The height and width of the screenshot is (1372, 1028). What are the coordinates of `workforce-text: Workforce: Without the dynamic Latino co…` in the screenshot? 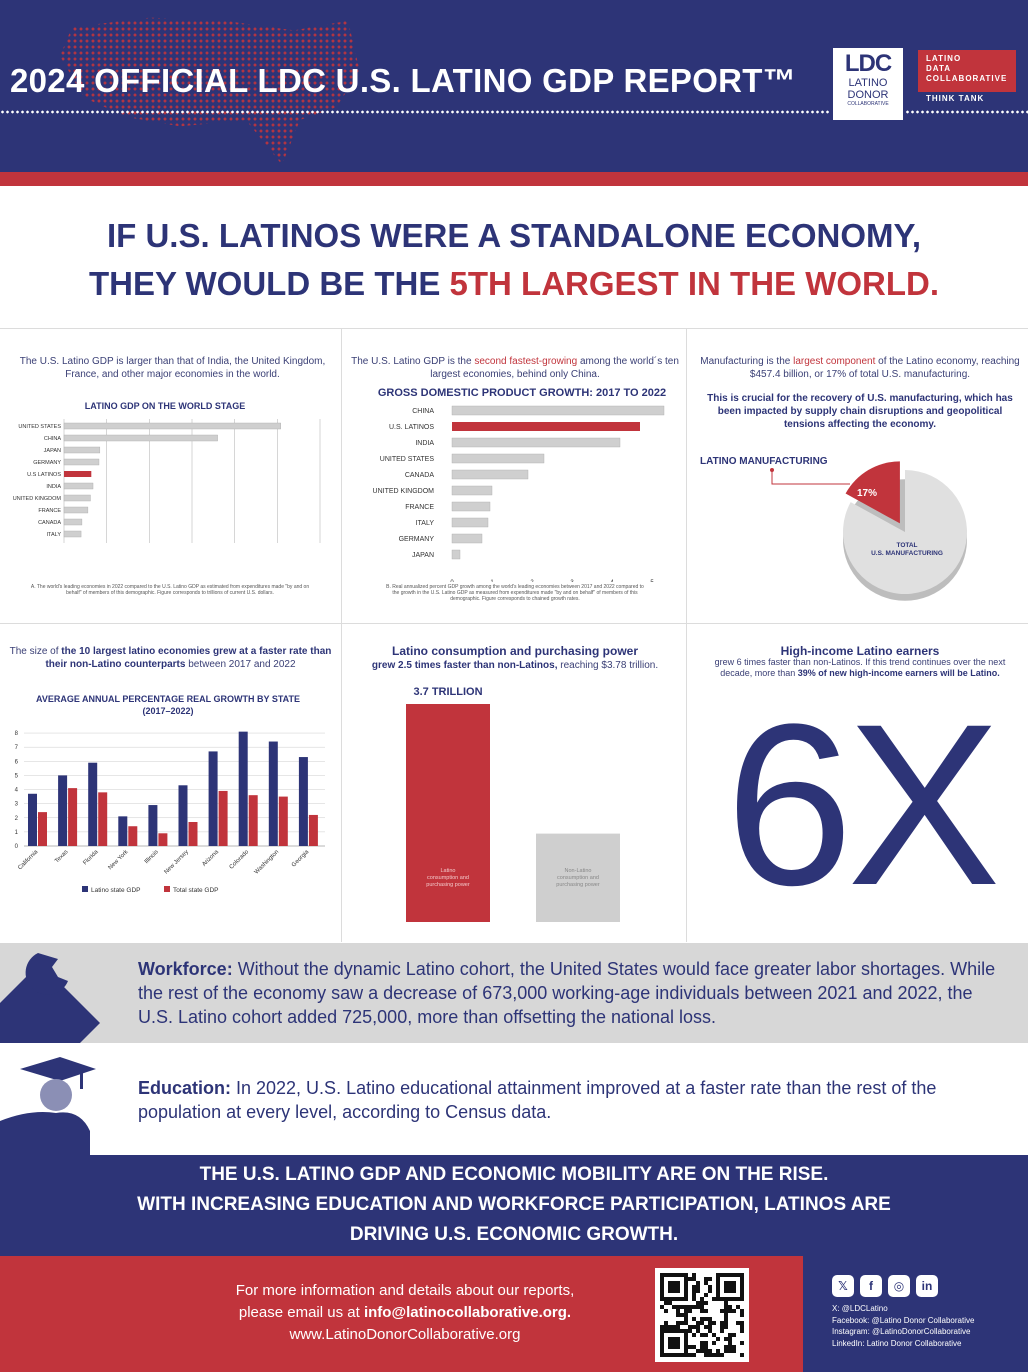 It's located at (567, 993).